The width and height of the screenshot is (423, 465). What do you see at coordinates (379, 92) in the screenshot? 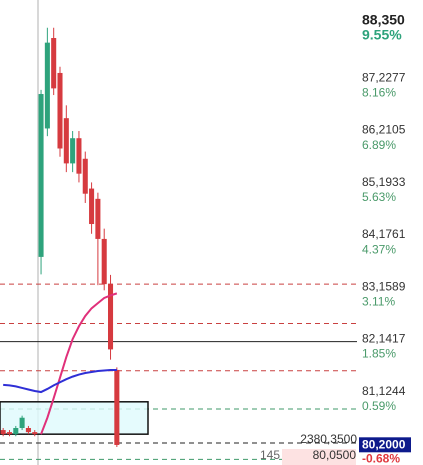
I see `pct-tick-label: 8.16%` at bounding box center [379, 92].